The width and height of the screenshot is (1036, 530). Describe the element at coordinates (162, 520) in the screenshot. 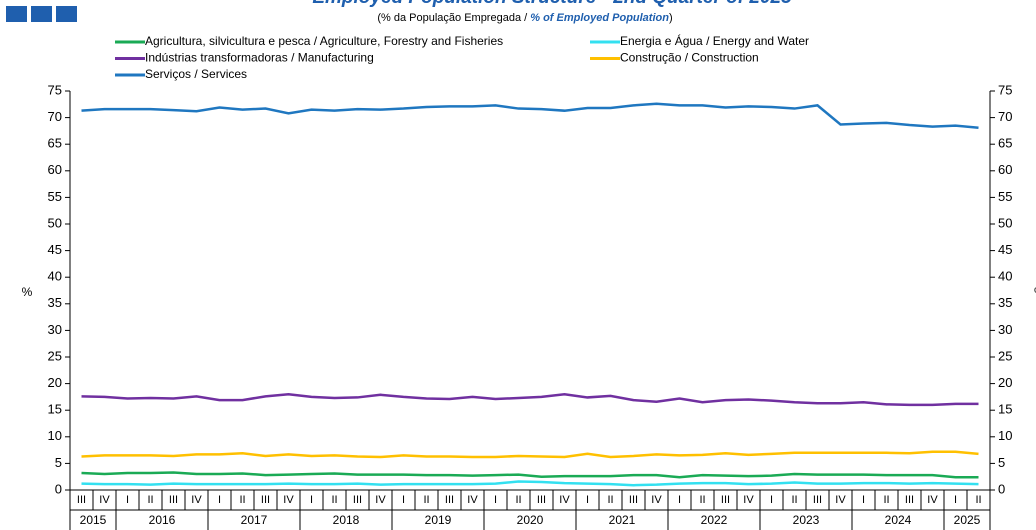

I see `year-label: 2016` at that location.